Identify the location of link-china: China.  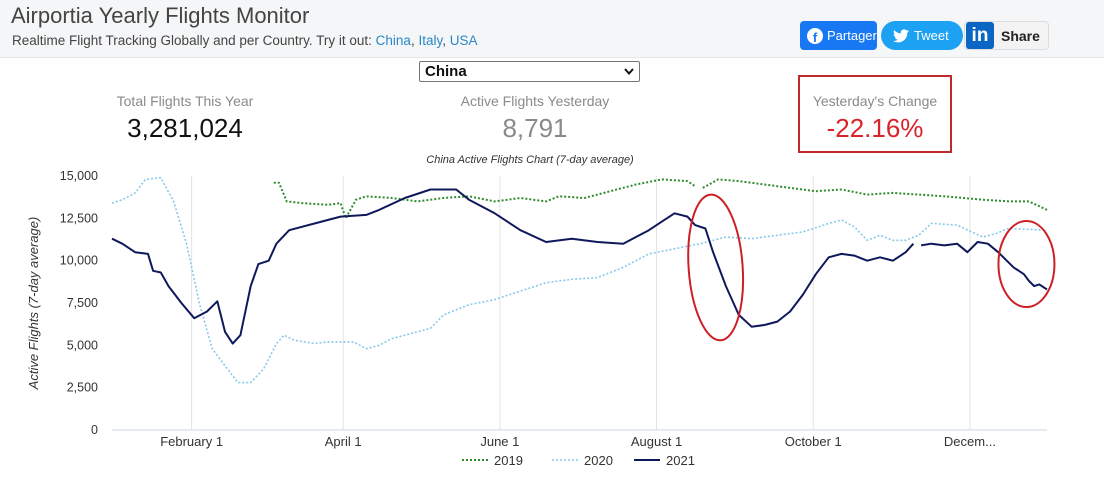
(393, 40).